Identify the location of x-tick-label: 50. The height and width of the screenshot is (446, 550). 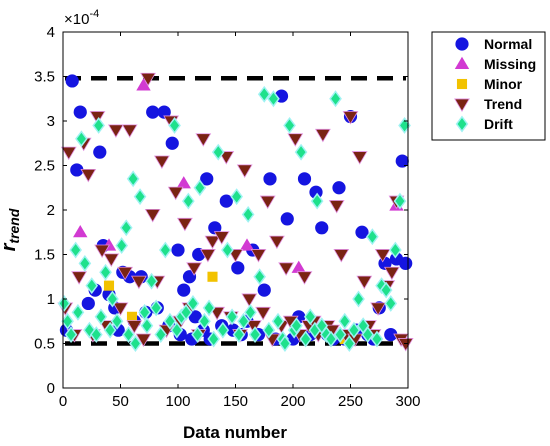
(120, 401).